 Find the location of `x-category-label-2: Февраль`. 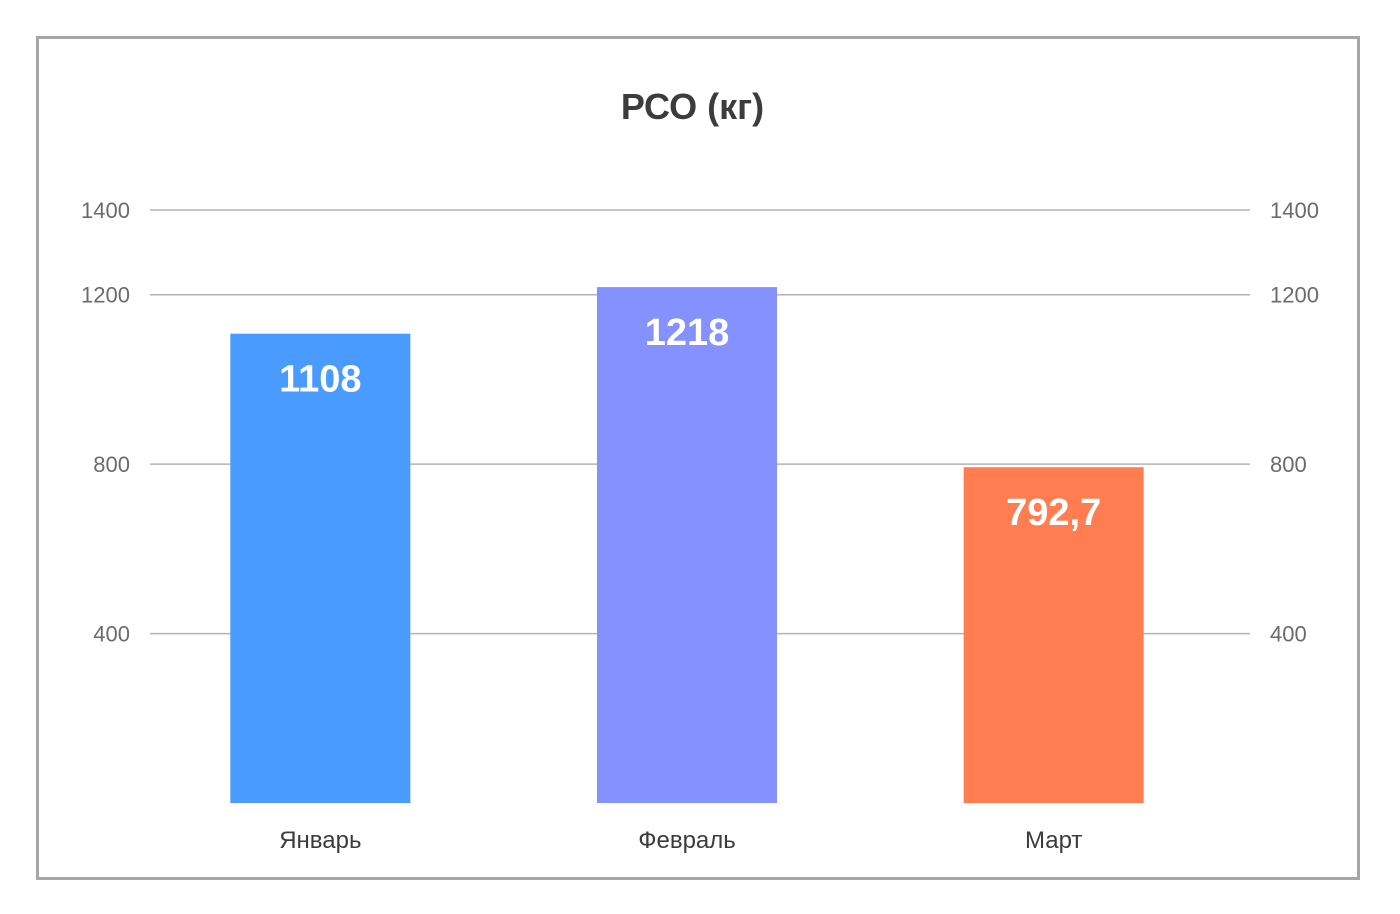

x-category-label-2: Февраль is located at coordinates (687, 840).